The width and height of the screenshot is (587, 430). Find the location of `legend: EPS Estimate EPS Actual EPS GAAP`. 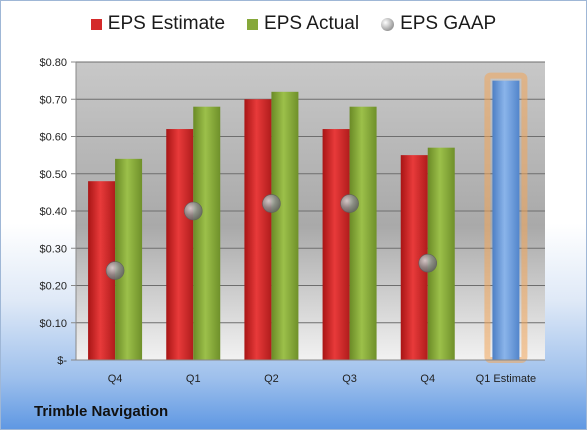

legend: EPS Estimate EPS Actual EPS GAAP is located at coordinates (293, 24).